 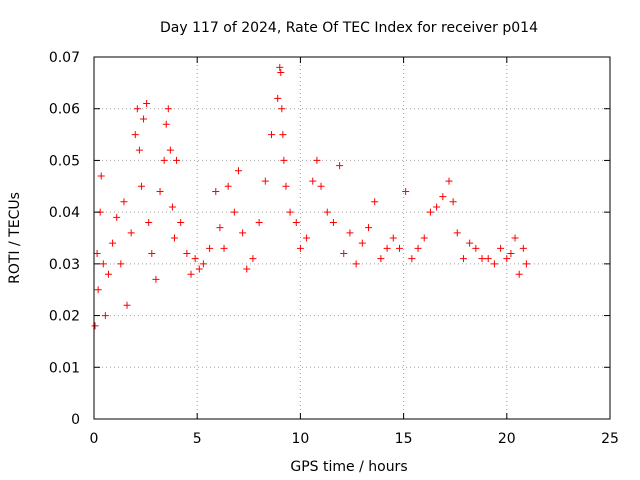 What do you see at coordinates (197, 439) in the screenshot?
I see `x-tick-label: 5` at bounding box center [197, 439].